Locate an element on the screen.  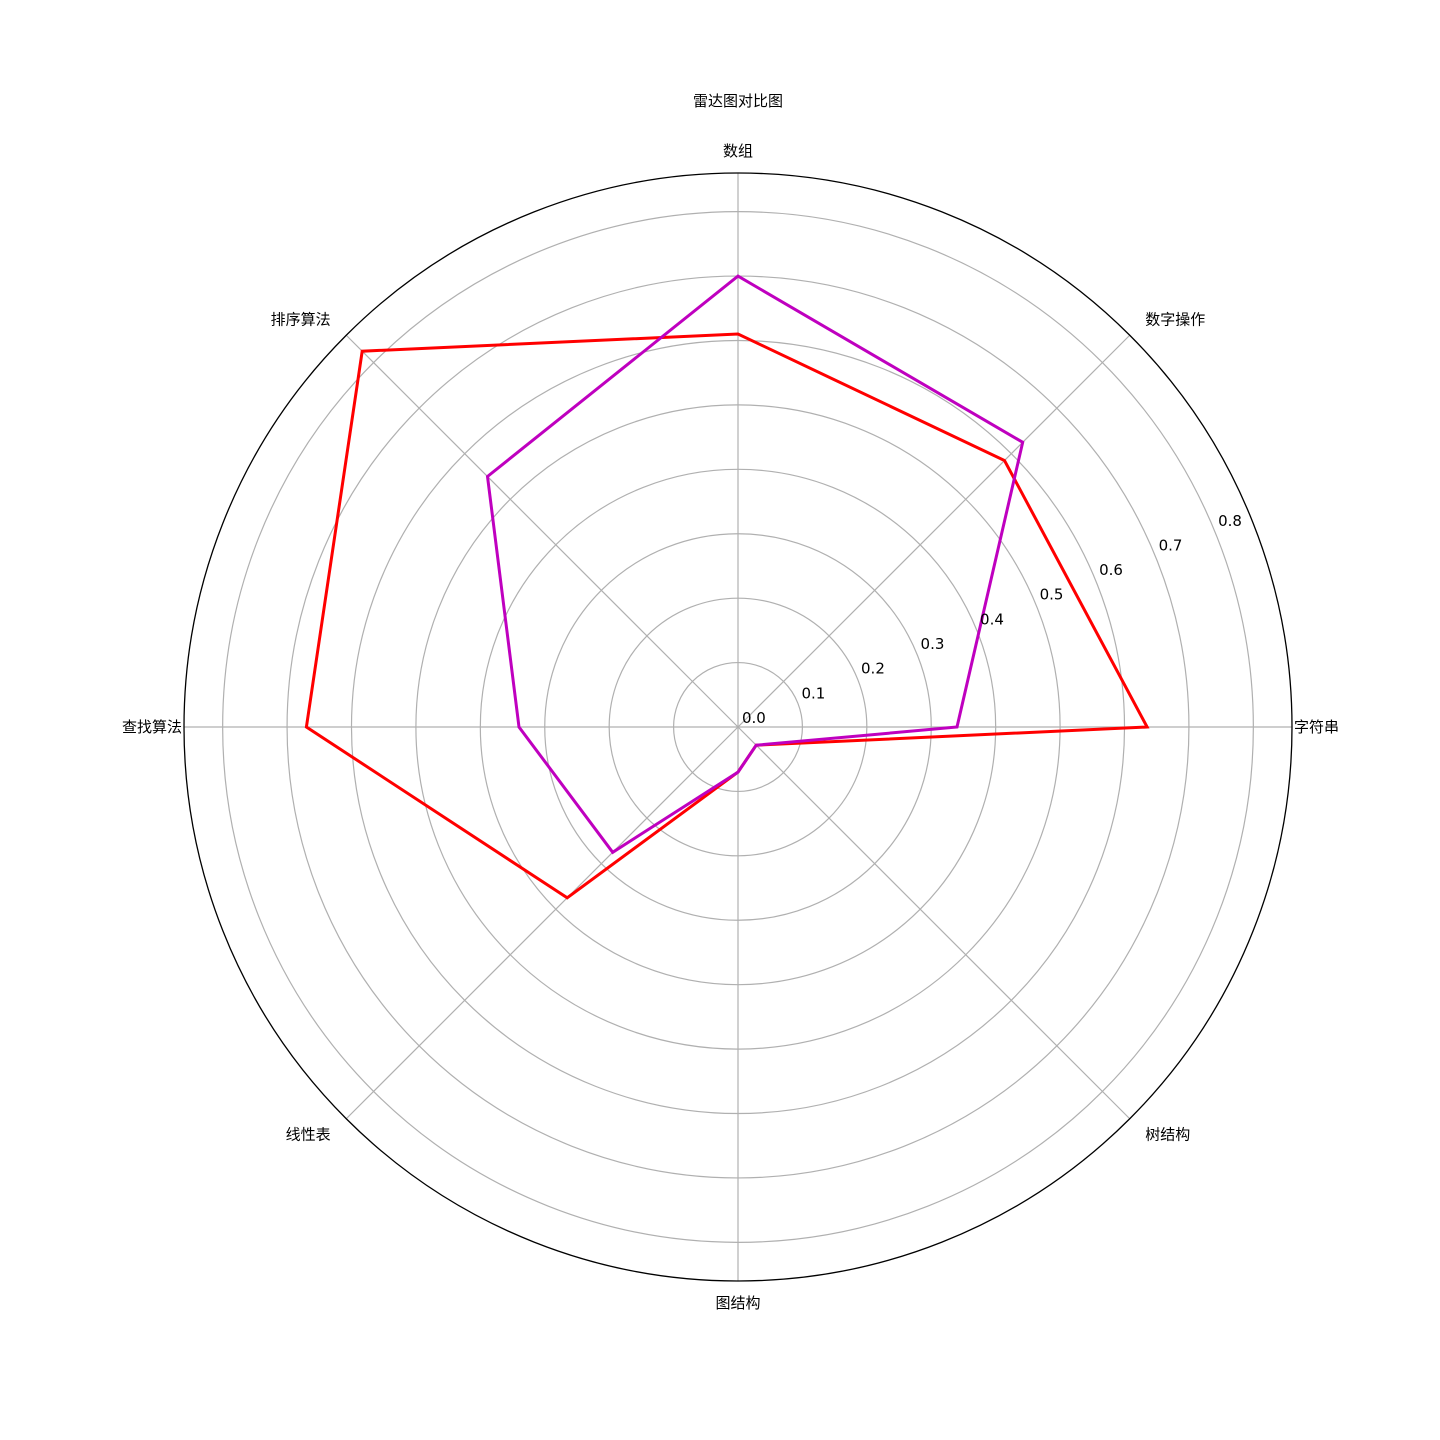
category-label: 图结构 is located at coordinates (737, 1303).